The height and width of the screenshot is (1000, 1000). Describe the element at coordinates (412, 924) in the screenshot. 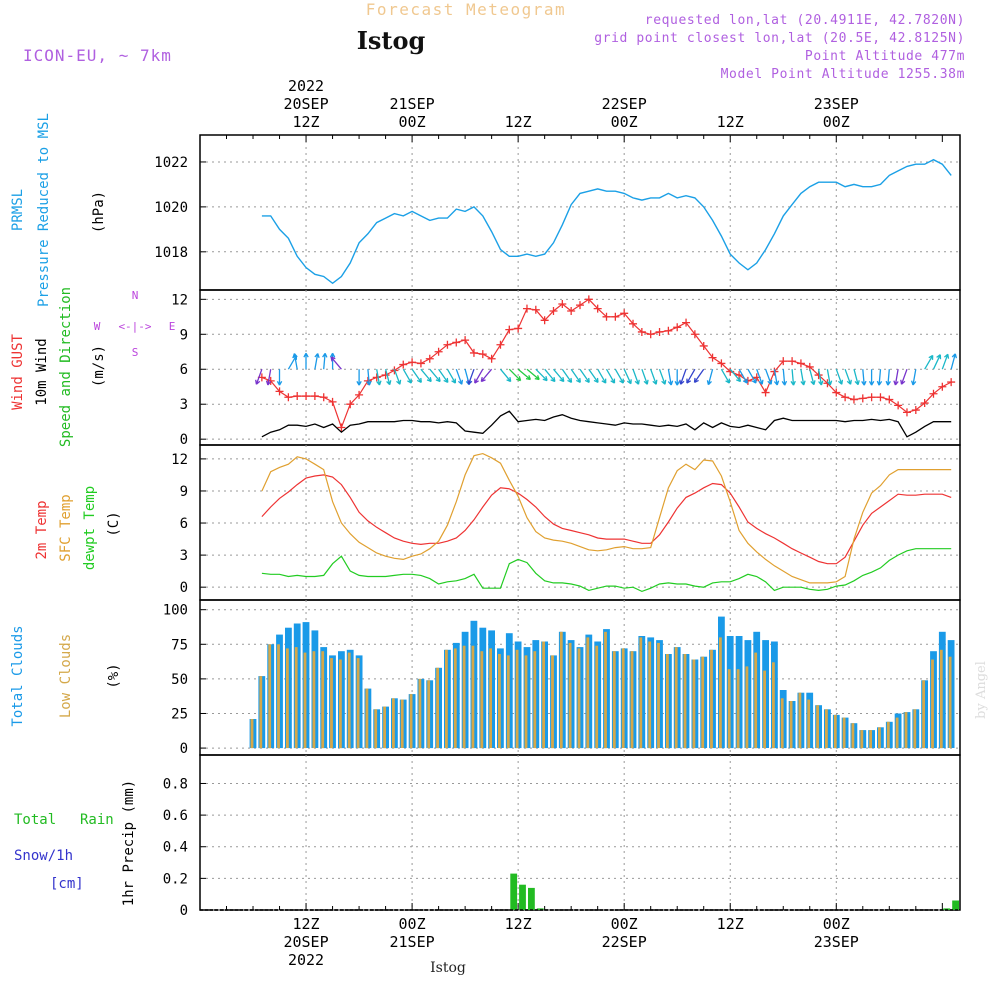

I see `bottom-time-label: 00Z` at that location.